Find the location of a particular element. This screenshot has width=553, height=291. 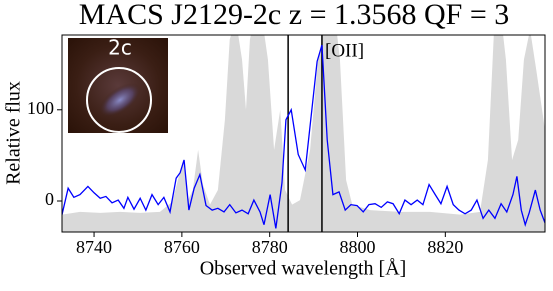

inset-image: 2c is located at coordinates (118, 84).